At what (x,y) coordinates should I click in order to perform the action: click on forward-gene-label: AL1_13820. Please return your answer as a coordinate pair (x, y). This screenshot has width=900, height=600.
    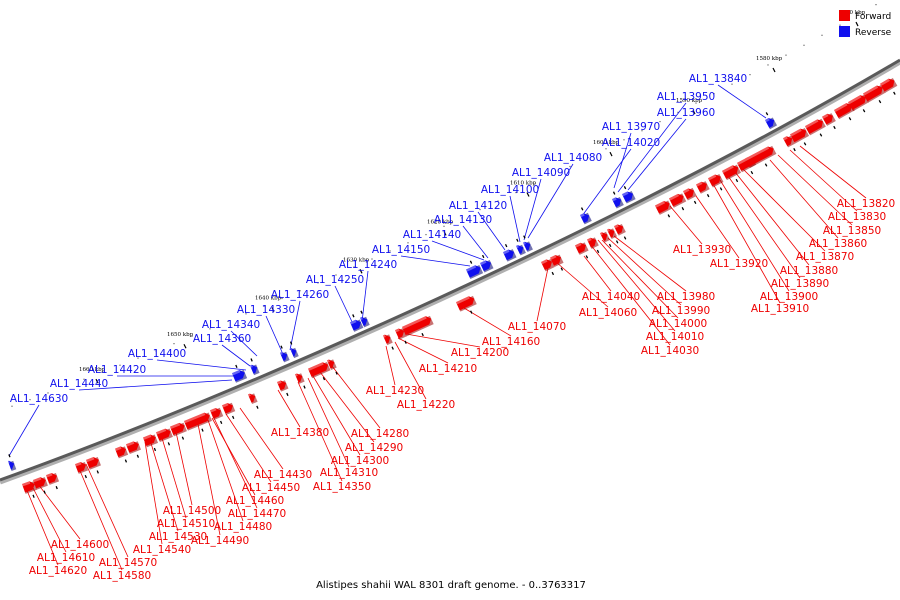
    Looking at the image, I should click on (866, 204).